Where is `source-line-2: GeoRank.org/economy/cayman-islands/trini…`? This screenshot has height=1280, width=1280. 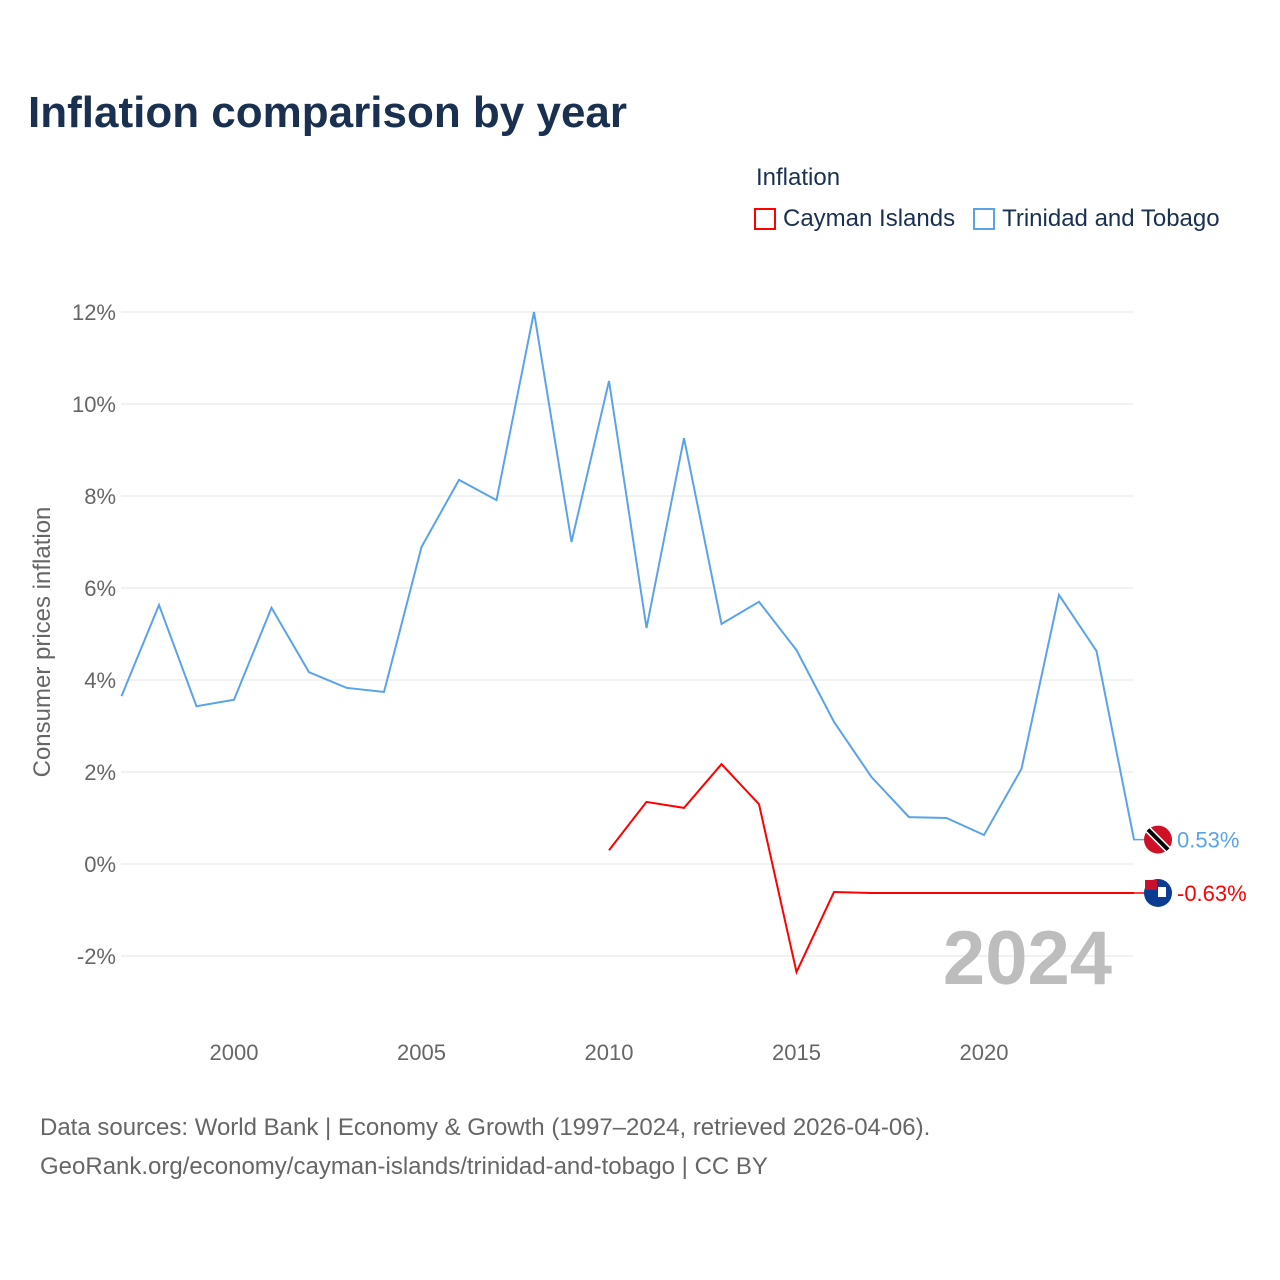 source-line-2: GeoRank.org/economy/cayman-islands/trini… is located at coordinates (404, 1166).